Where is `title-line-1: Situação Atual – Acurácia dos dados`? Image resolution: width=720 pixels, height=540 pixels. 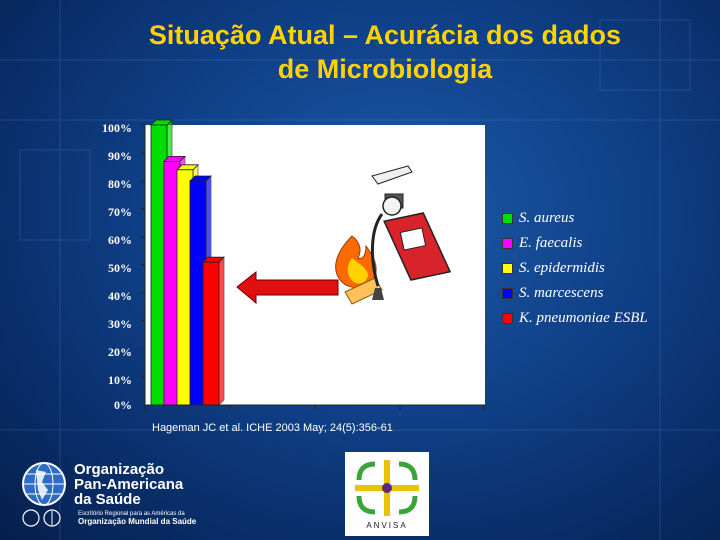 title-line-1: Situação Atual – Acurácia dos dados is located at coordinates (385, 35).